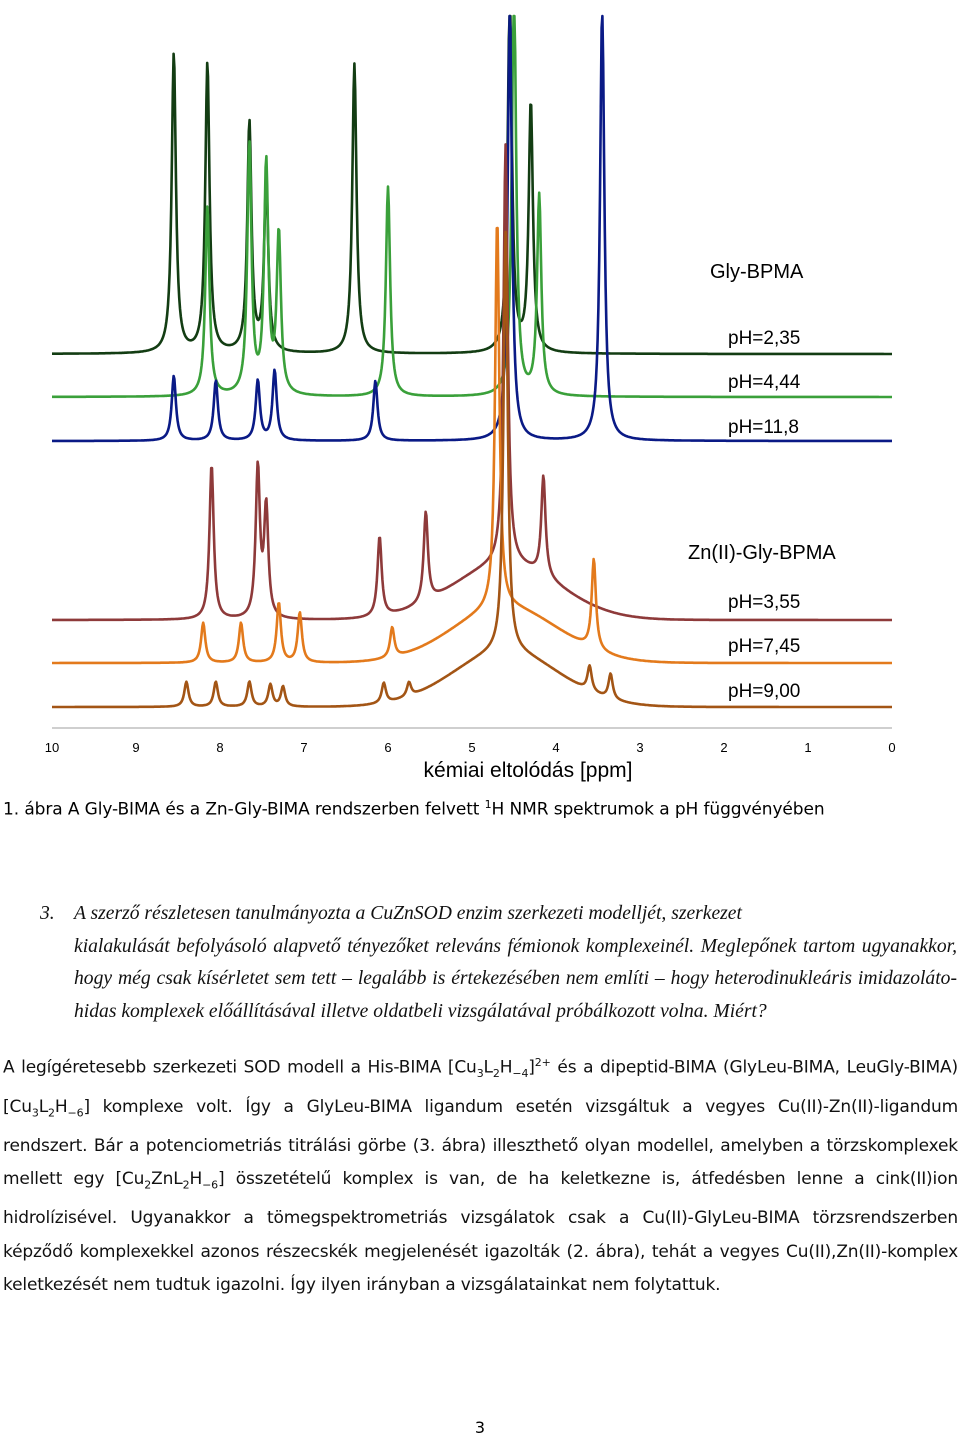 Image resolution: width=960 pixels, height=1440 pixels. I want to click on caption-text-end: H NMR spektrumok a pH függvényében, so click(658, 809).